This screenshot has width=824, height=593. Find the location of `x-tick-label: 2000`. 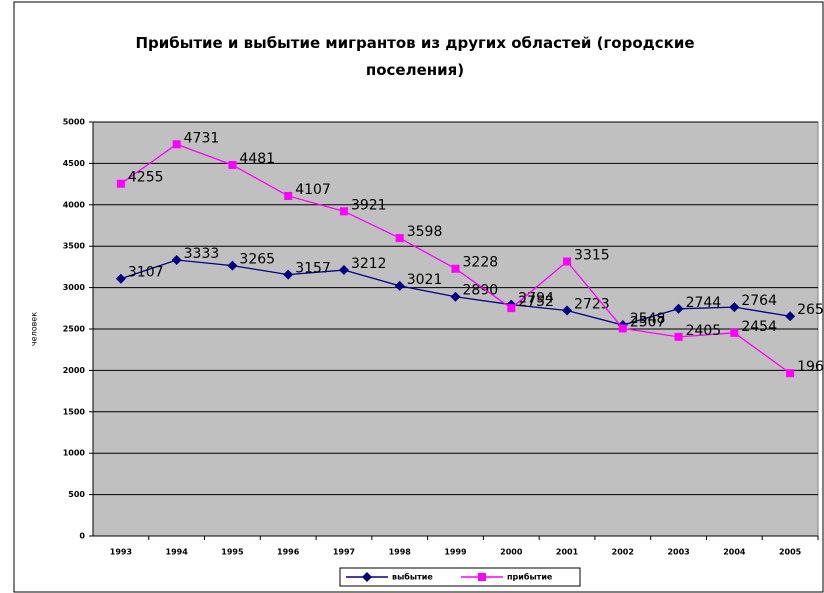

x-tick-label: 2000 is located at coordinates (511, 552).